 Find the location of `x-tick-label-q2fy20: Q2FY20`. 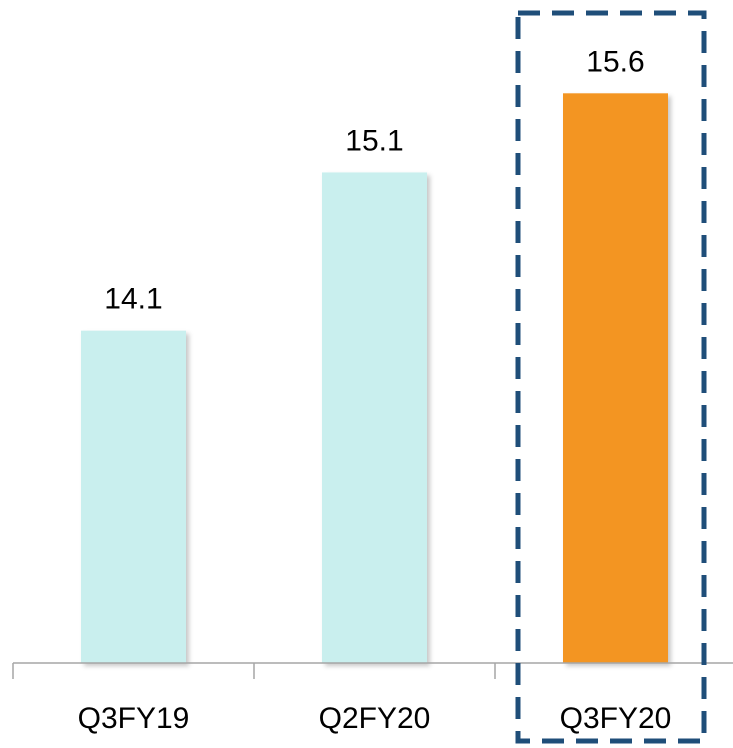

x-tick-label-q2fy20: Q2FY20 is located at coordinates (375, 718).